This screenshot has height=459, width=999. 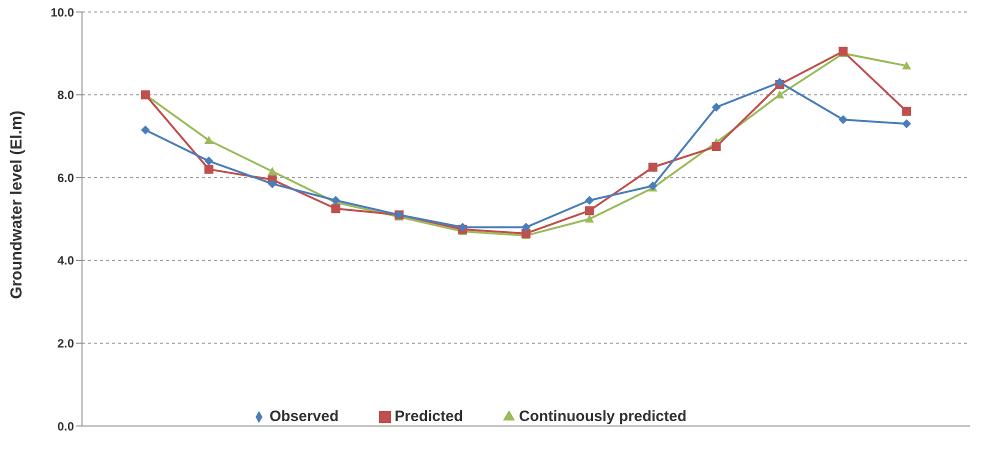 I want to click on y-axis-title: Groundwater level (El.m), so click(x=17, y=204).